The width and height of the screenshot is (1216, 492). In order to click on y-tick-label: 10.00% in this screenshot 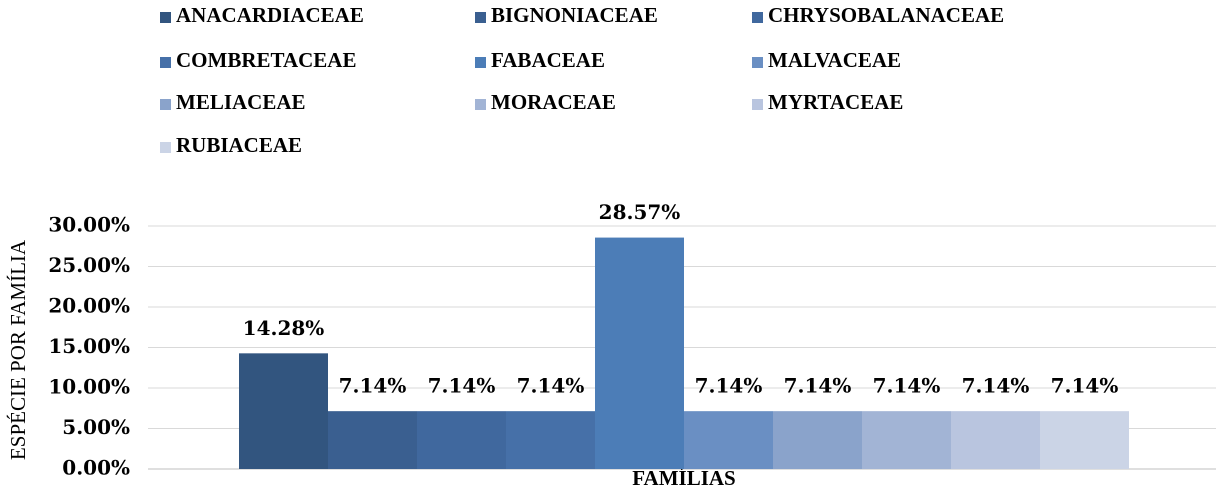, I will do `click(89, 387)`.